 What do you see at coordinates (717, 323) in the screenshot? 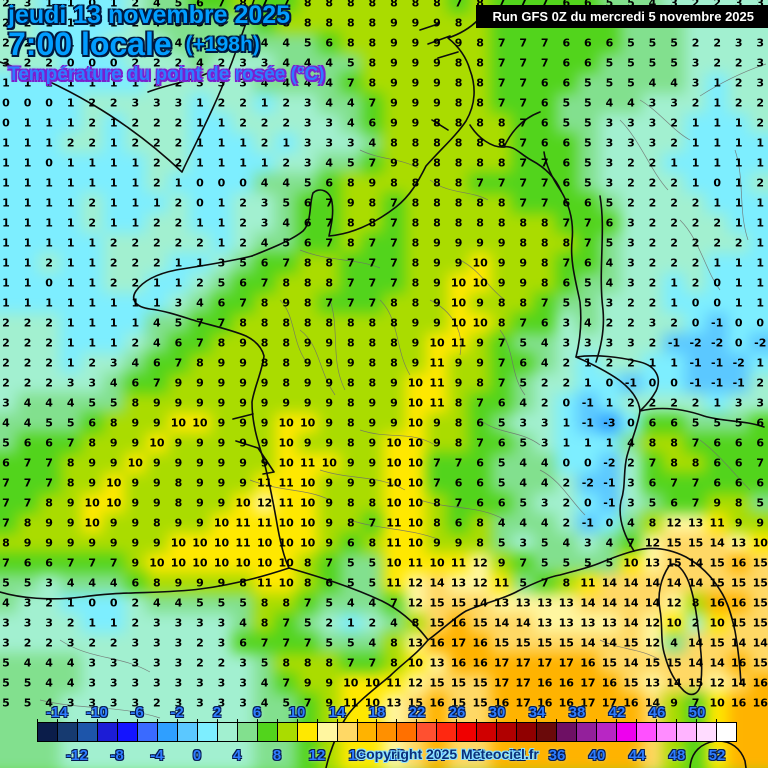
I see `grid-value: -1` at bounding box center [717, 323].